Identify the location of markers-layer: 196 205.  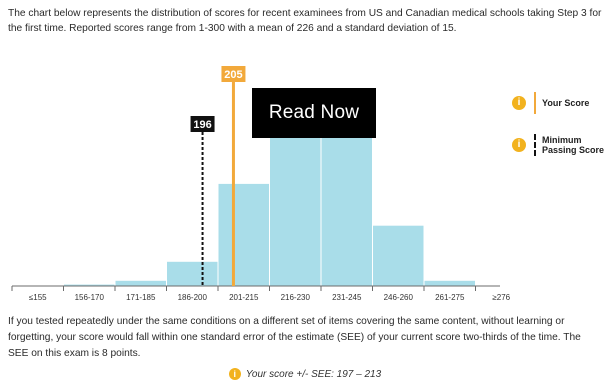
(218, 176).